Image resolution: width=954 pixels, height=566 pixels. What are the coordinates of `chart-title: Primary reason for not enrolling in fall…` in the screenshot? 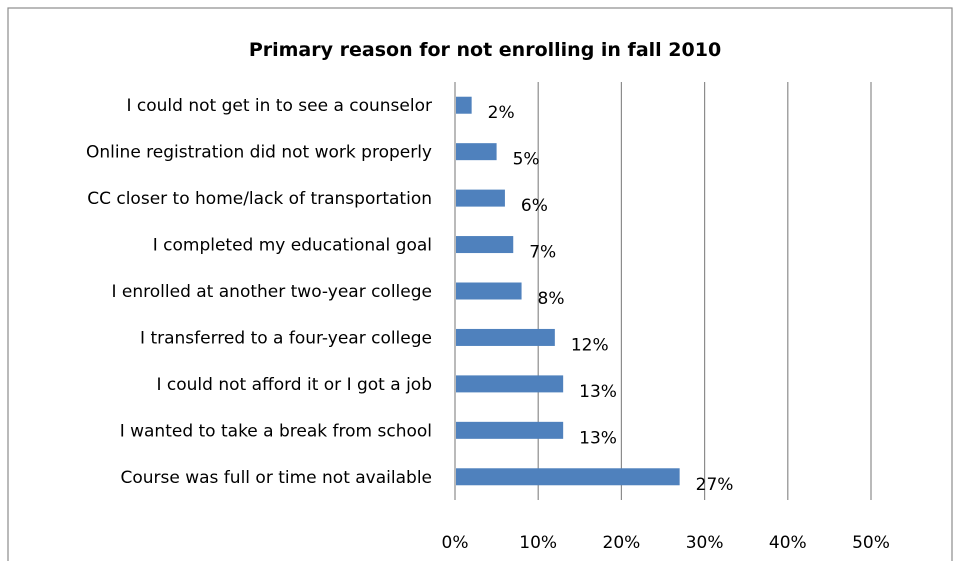 It's located at (485, 50).